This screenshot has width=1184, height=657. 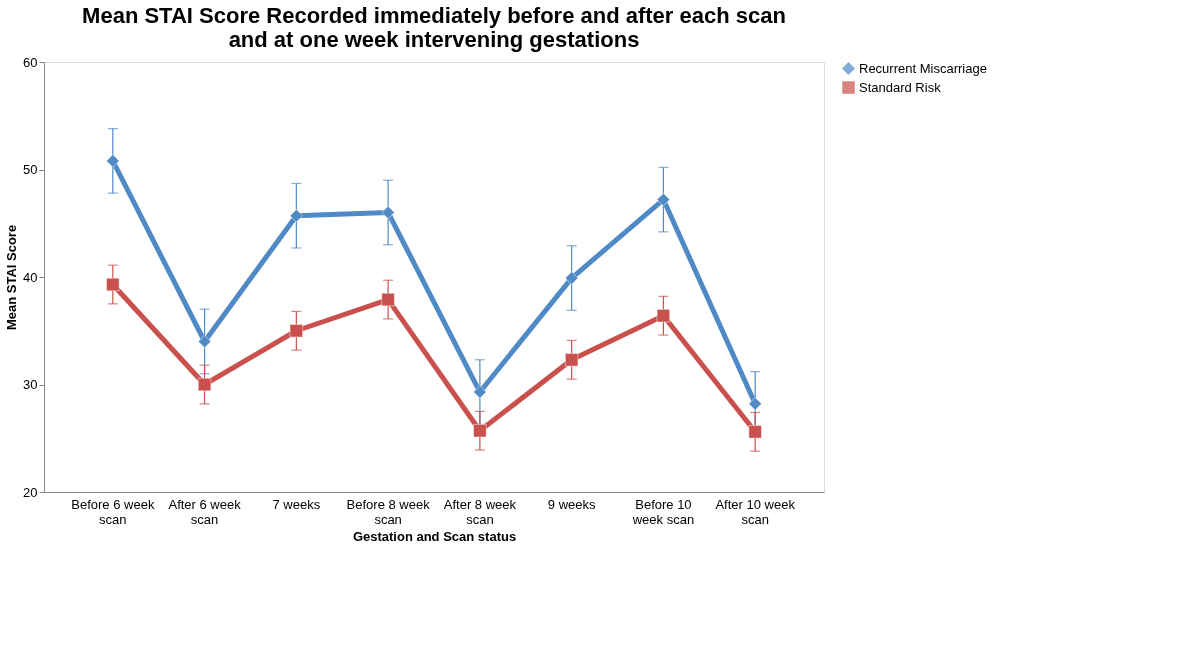 I want to click on y-tick-label: 50, so click(x=30, y=169).